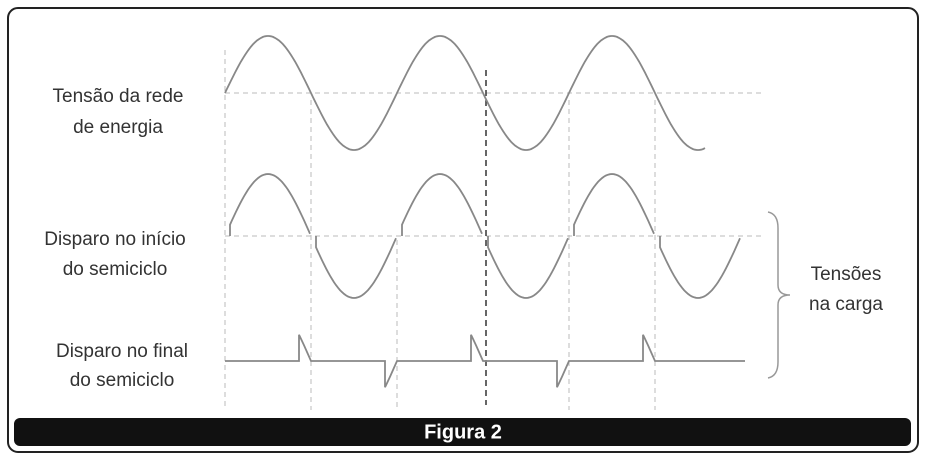  Describe the element at coordinates (115, 239) in the screenshot. I see `row-label: Disparo no início` at that location.